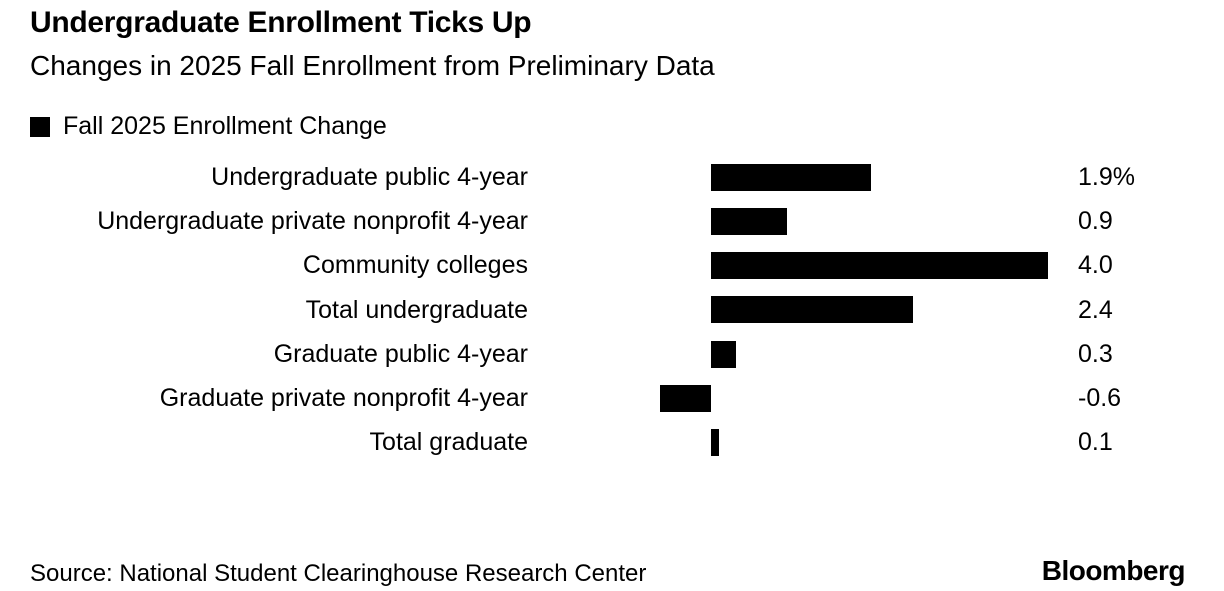 The image size is (1224, 591). What do you see at coordinates (612, 266) in the screenshot?
I see `chart-row: Community colleges 4.0` at bounding box center [612, 266].